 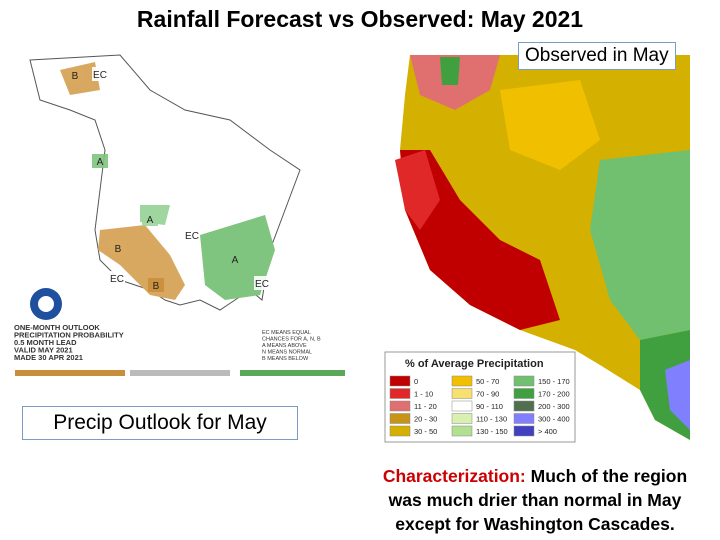 I want to click on plains-wet, so click(x=640, y=245).